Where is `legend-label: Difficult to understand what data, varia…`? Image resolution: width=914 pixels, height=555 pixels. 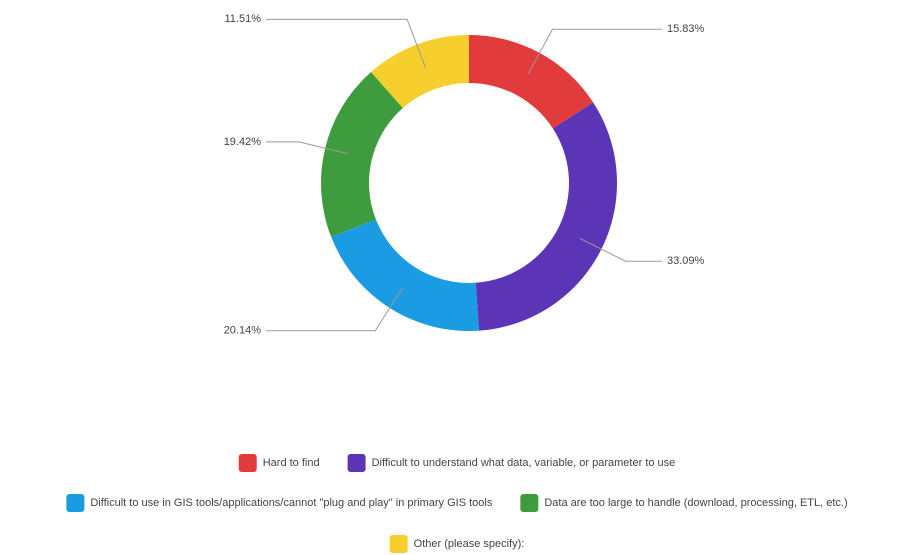
legend-label: Difficult to understand what data, varia… is located at coordinates (524, 463).